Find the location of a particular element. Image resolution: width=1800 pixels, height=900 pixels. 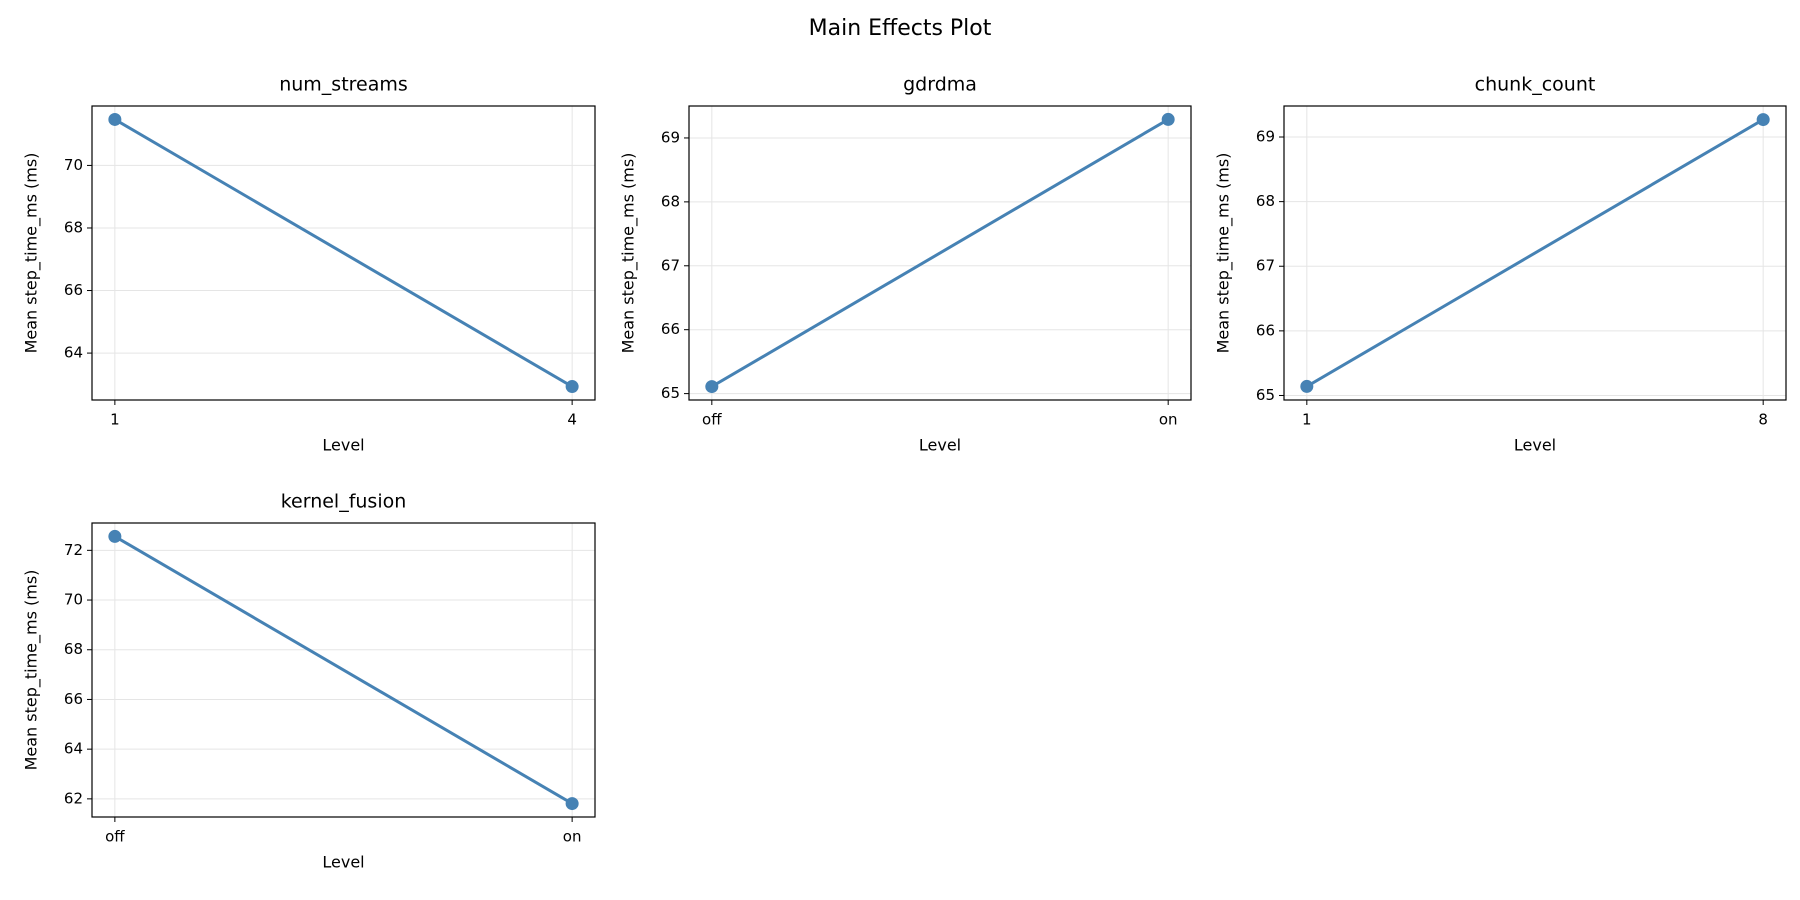

subplot-title: num_streams is located at coordinates (343, 85).